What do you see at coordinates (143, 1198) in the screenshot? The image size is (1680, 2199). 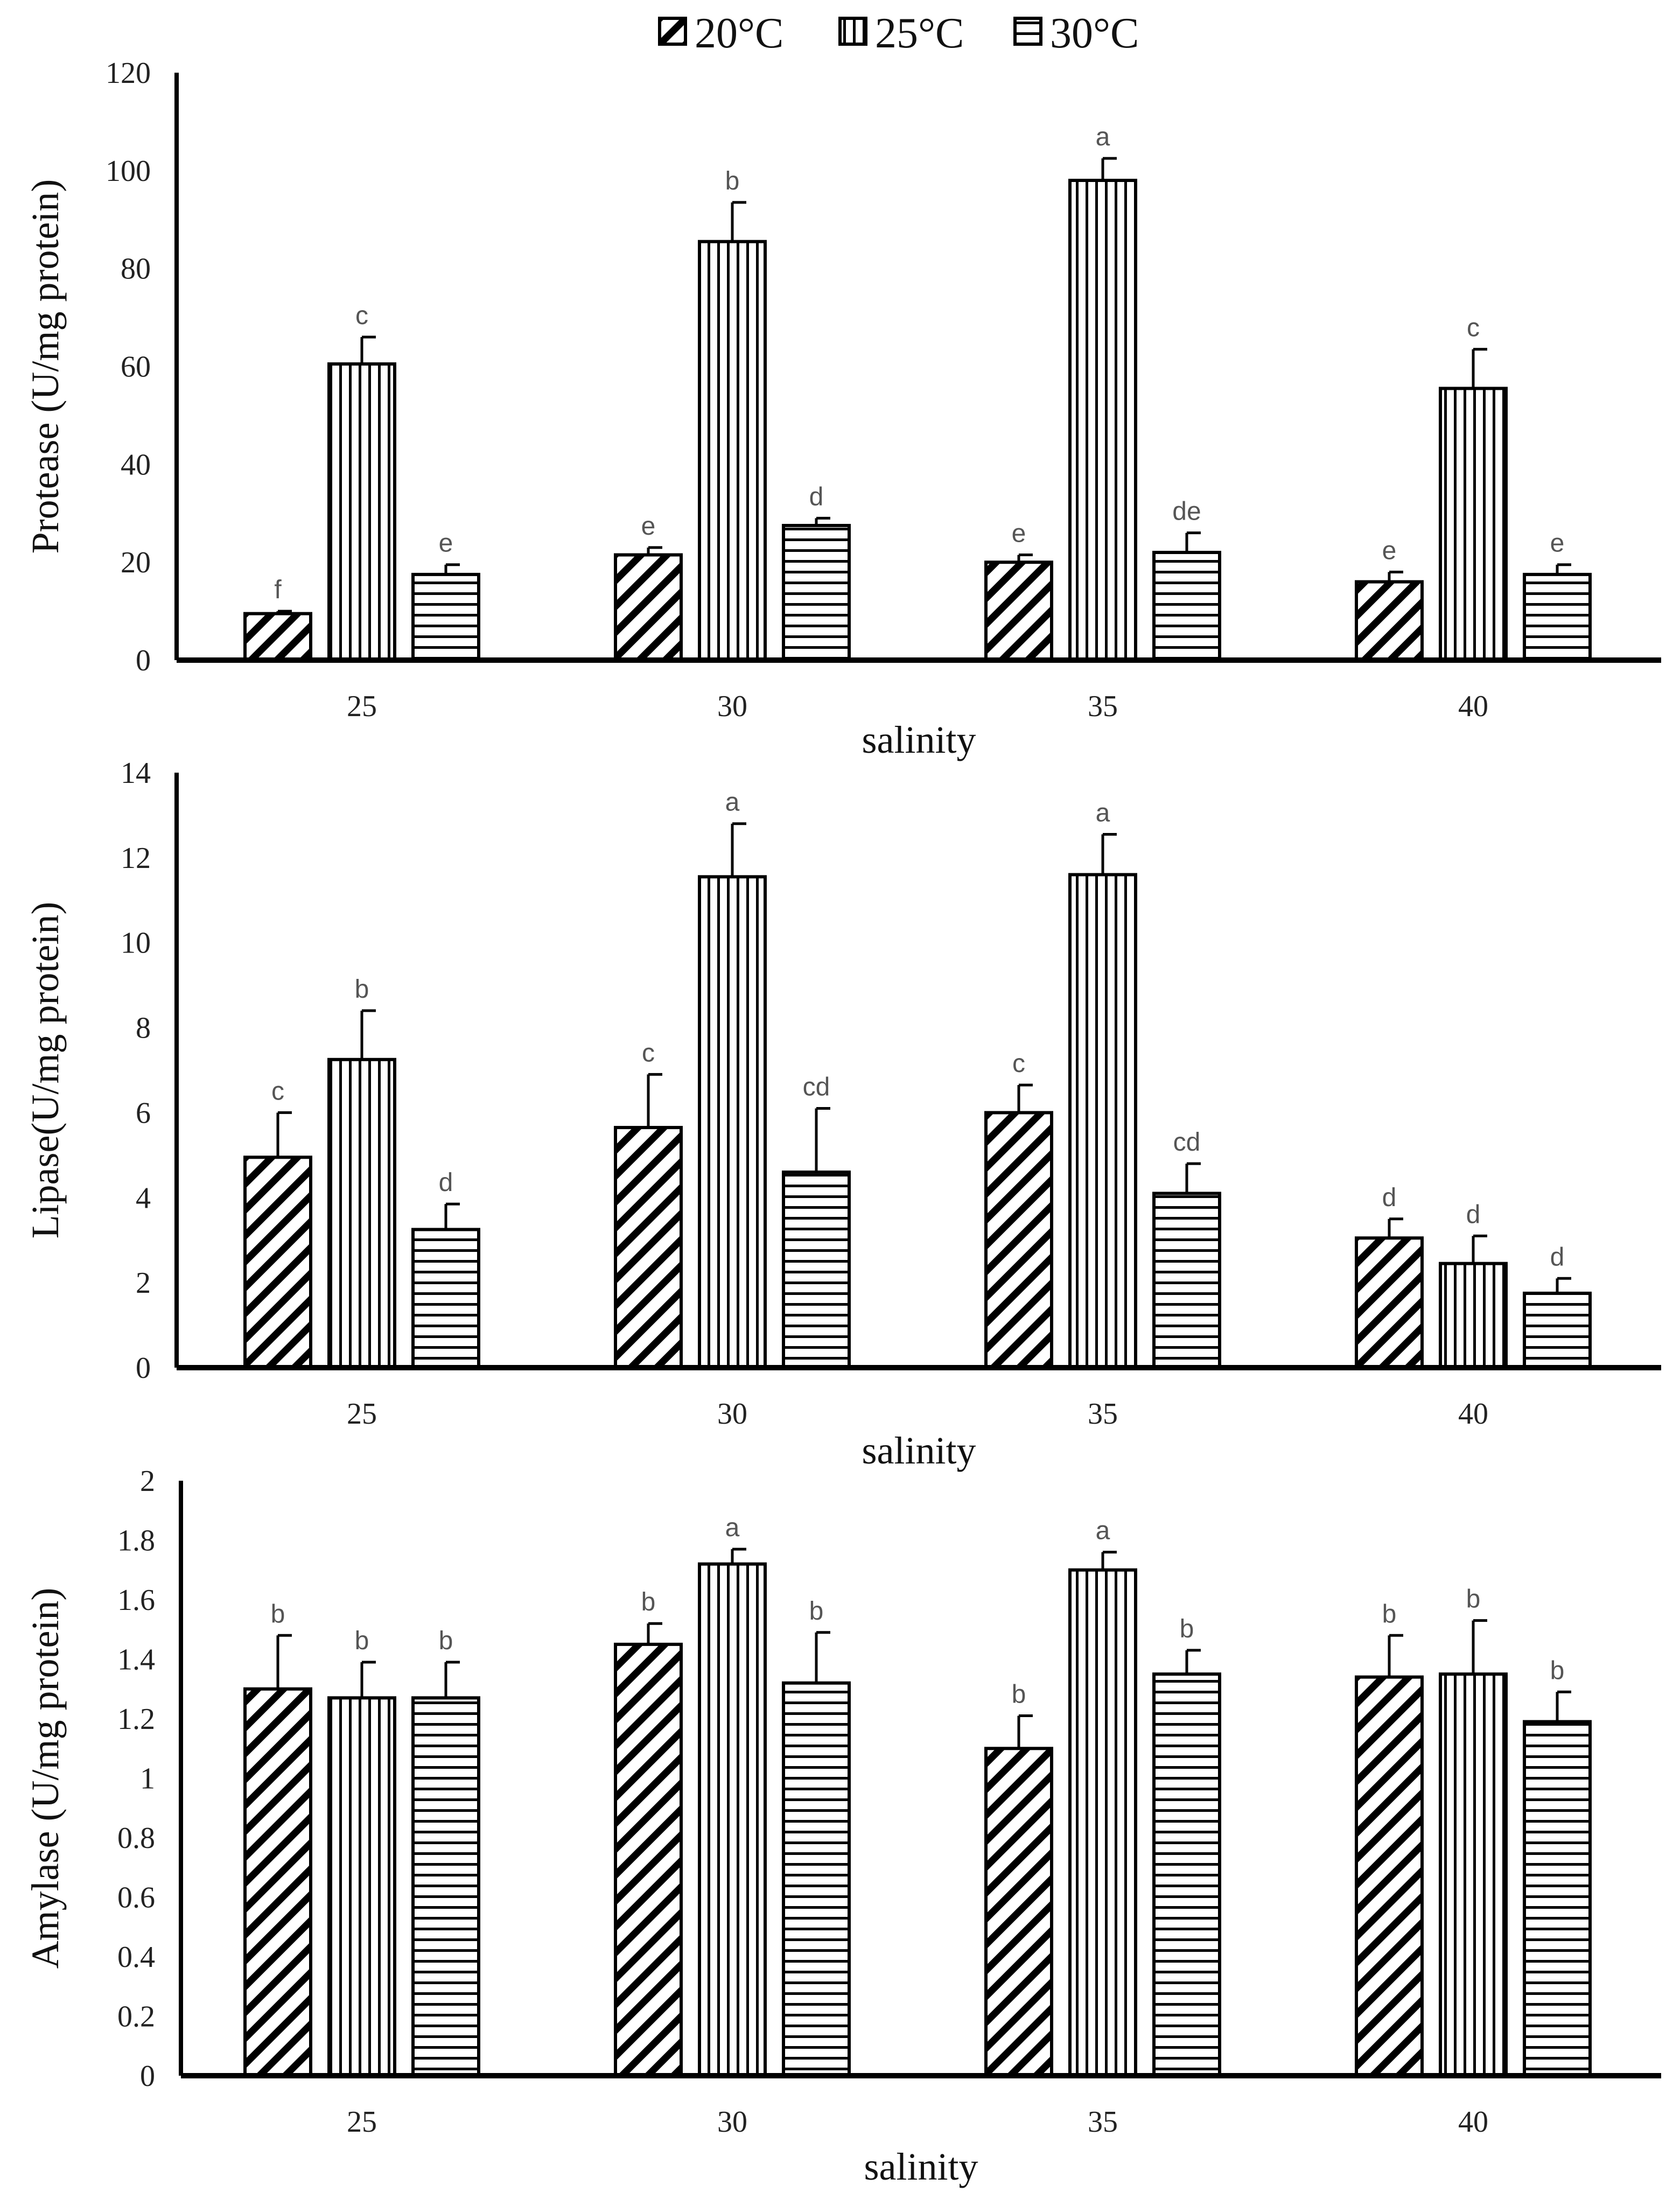 I see `y-tick-label: 4` at bounding box center [143, 1198].